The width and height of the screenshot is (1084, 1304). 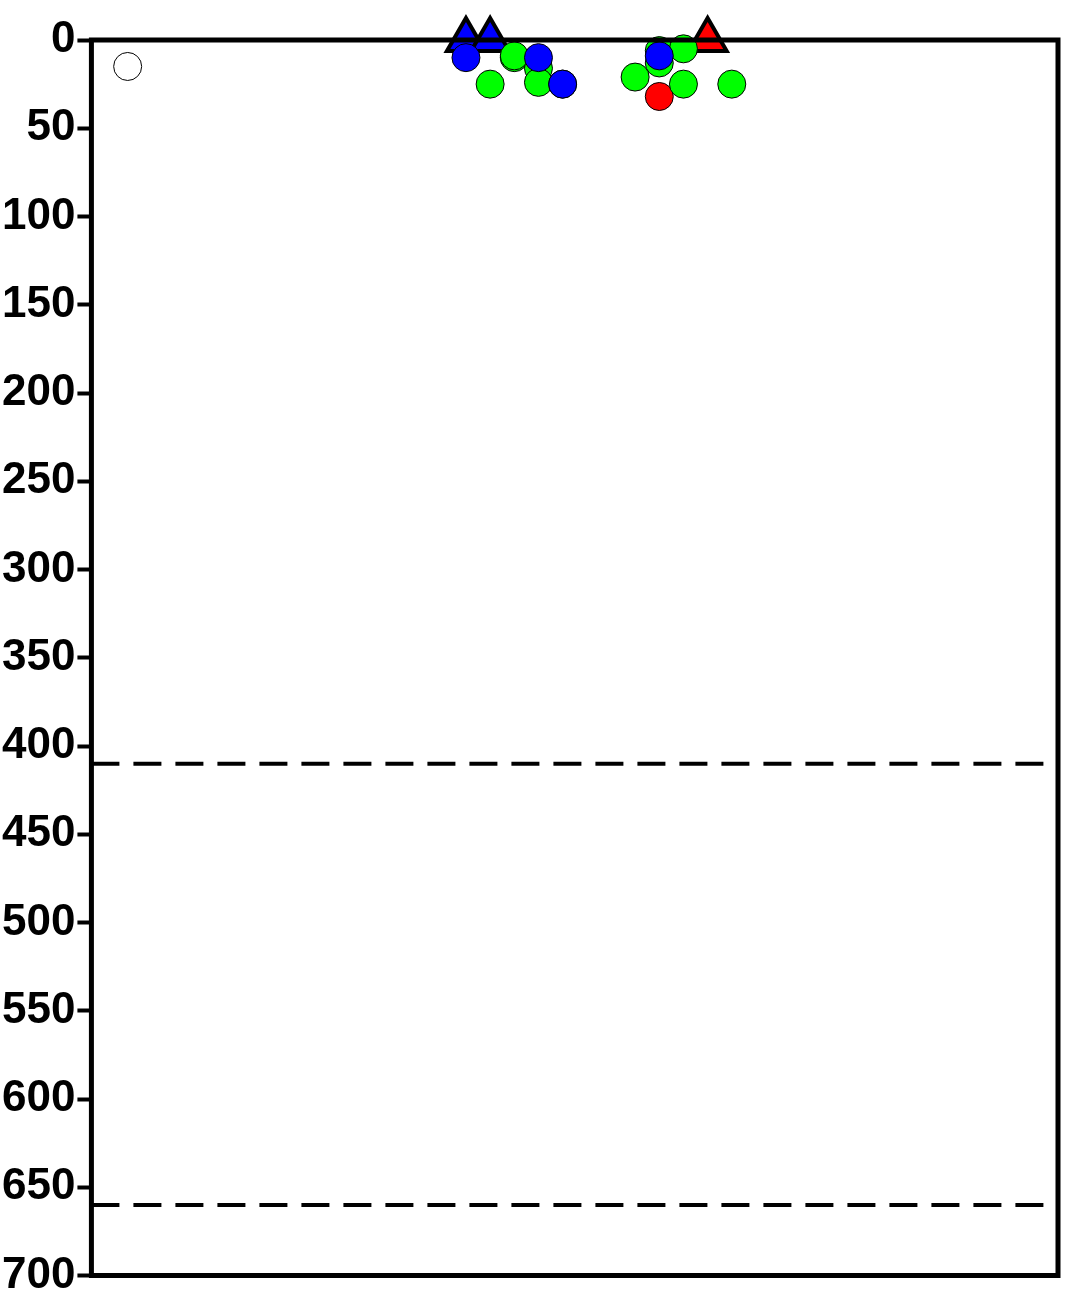 What do you see at coordinates (38, 1184) in the screenshot?
I see `y-tick-label: 650` at bounding box center [38, 1184].